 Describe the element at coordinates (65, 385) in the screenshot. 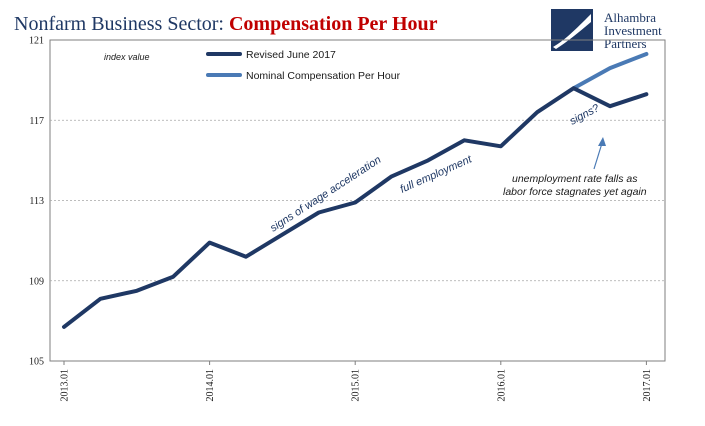

I see `x-tick-label-0: 2013.01` at that location.